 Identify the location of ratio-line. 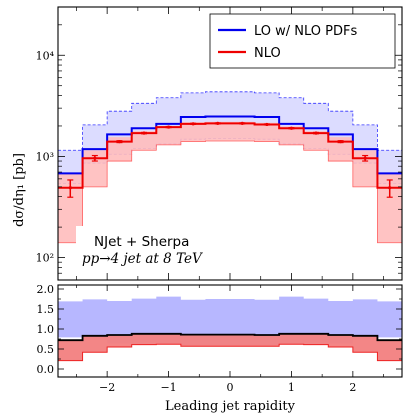
(230, 337).